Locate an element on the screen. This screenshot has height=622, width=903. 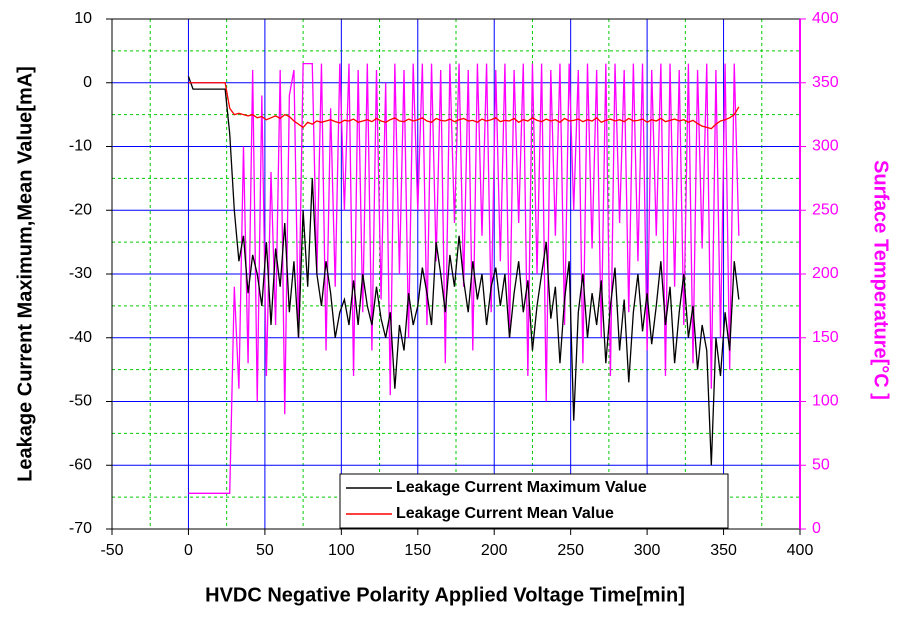
x-tick-label: 250 is located at coordinates (570, 550).